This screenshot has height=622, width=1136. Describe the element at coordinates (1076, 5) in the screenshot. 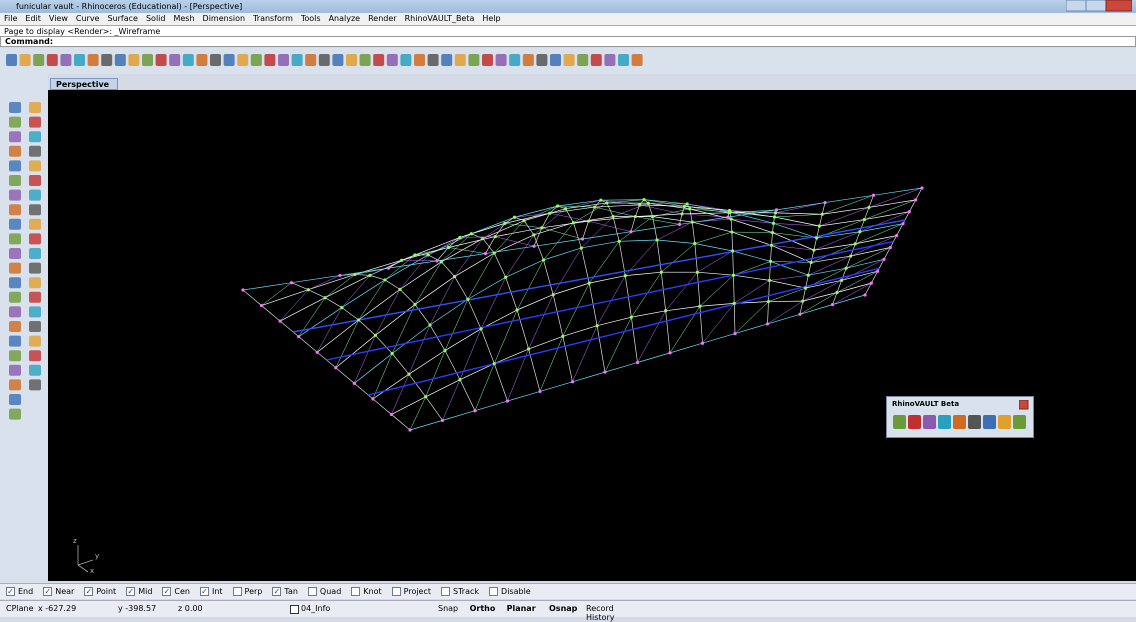

I see `minimize-button` at that location.